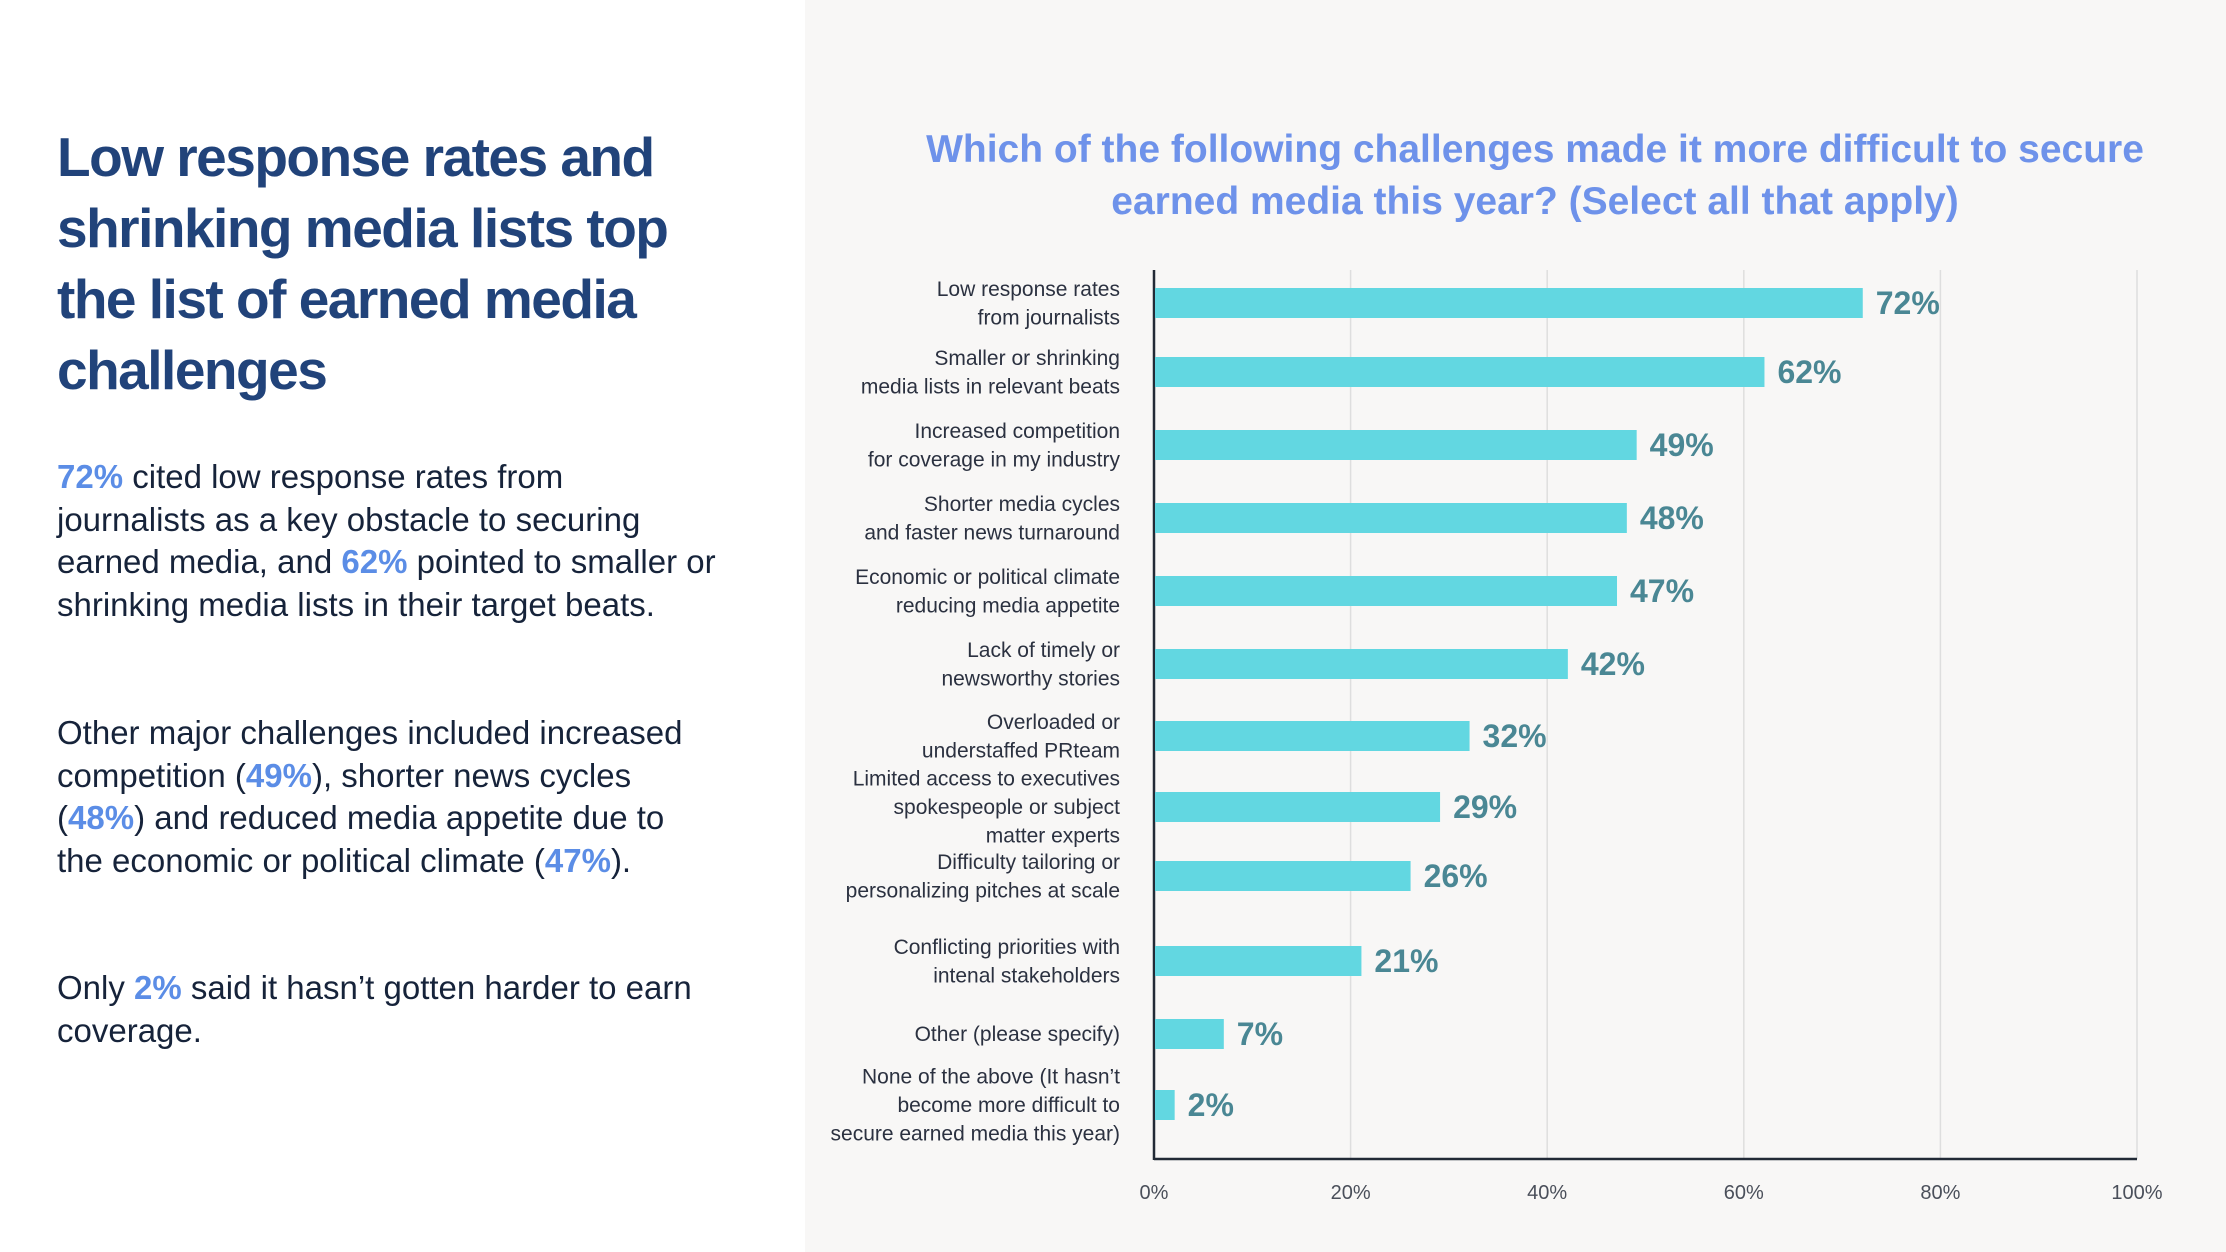 The width and height of the screenshot is (2226, 1252). What do you see at coordinates (278, 775) in the screenshot?
I see `highlight-value: 49%` at bounding box center [278, 775].